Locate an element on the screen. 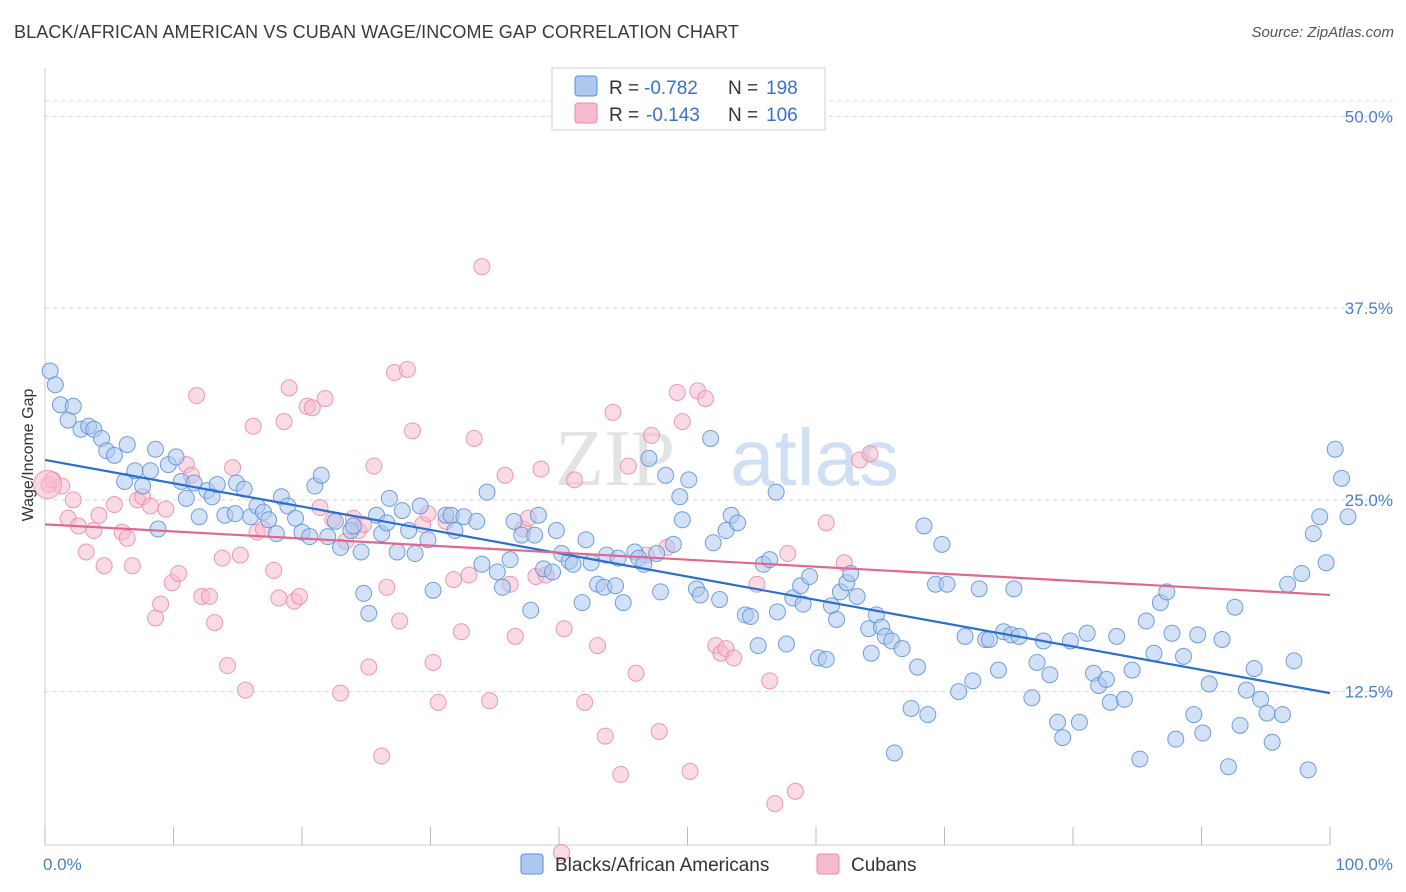  legend-n-value-blacks: 198 is located at coordinates (782, 88).